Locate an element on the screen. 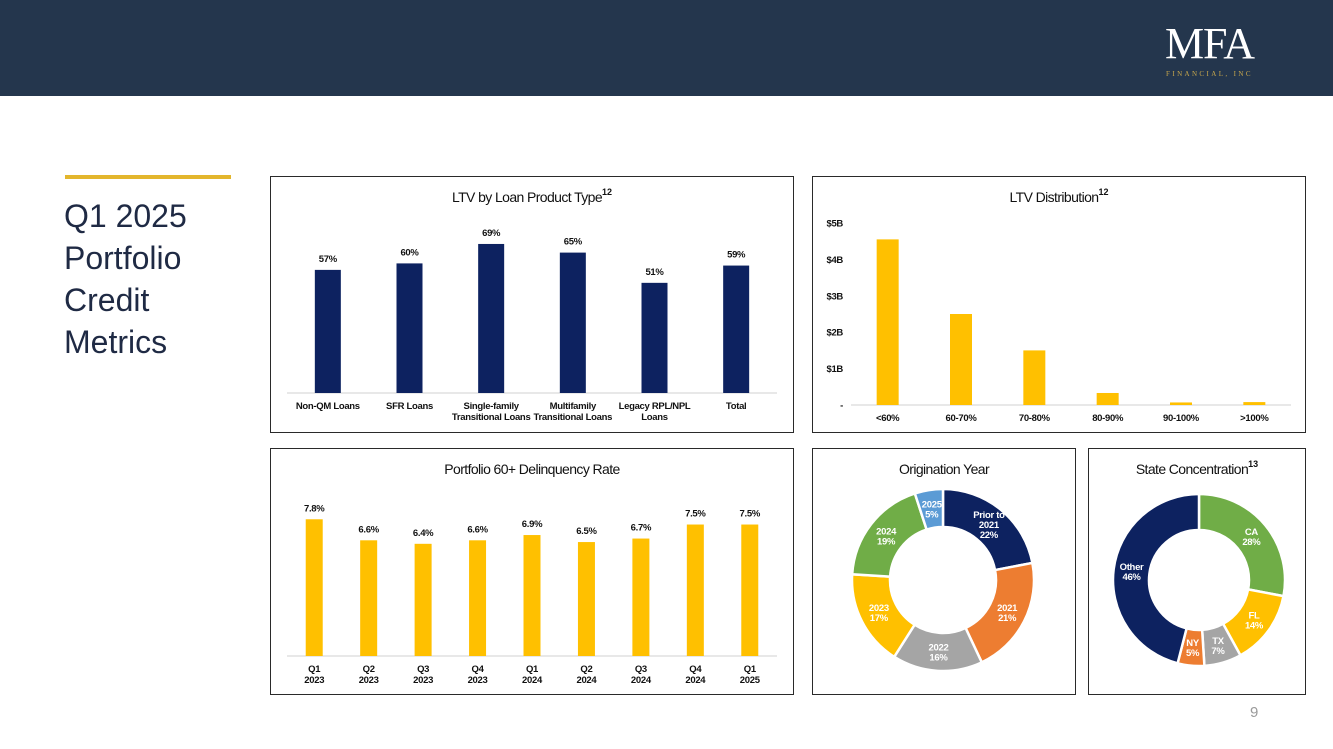  slice-label: TX is located at coordinates (1218, 641).